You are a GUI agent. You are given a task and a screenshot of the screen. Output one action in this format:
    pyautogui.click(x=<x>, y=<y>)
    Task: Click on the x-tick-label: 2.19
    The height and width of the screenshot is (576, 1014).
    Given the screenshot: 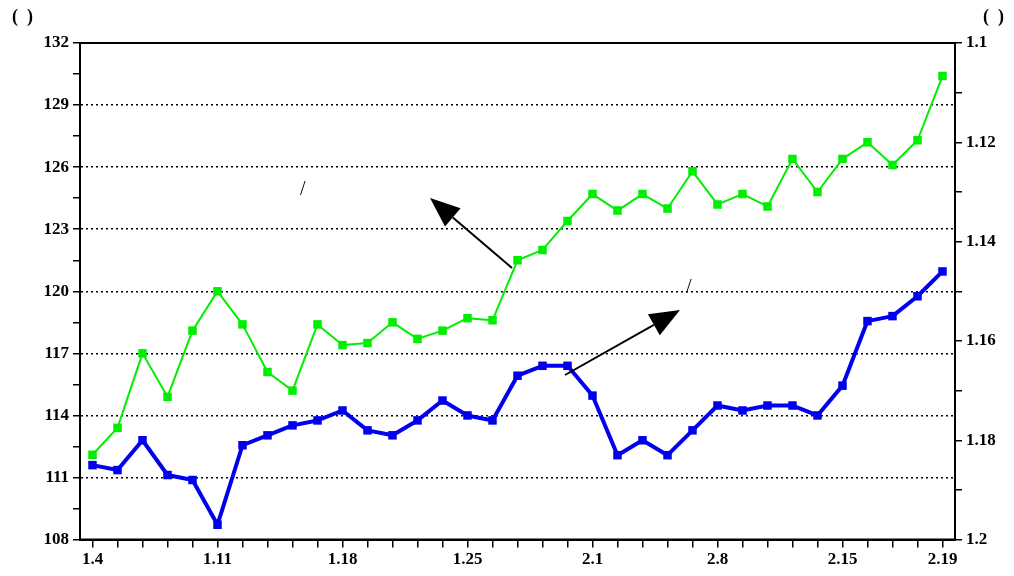 What is the action you would take?
    pyautogui.click(x=942, y=559)
    